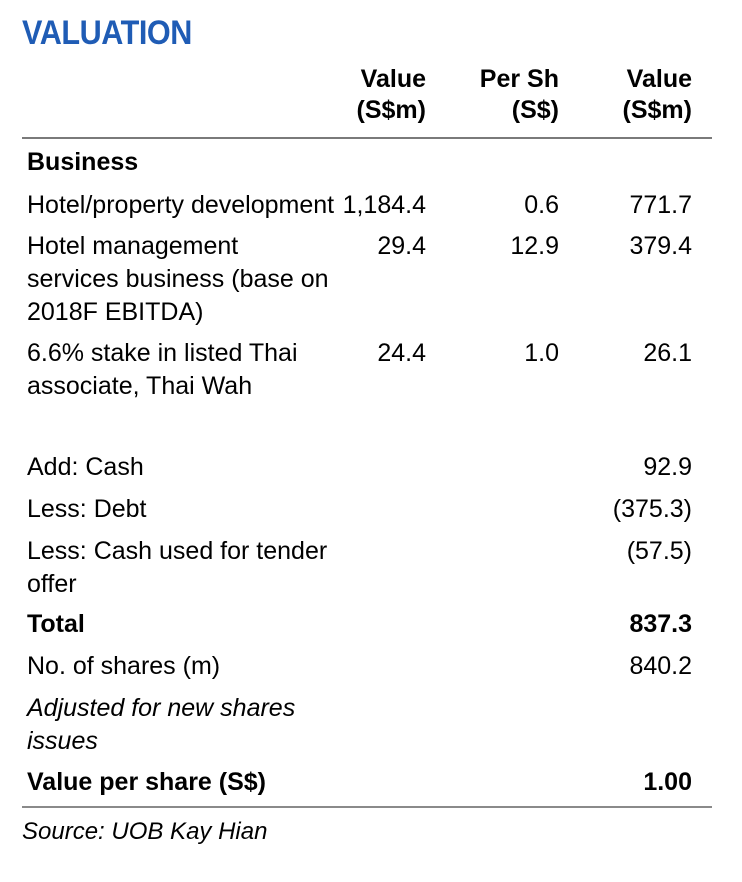 The image size is (742, 882). I want to click on row-label: Value per share (S$), so click(147, 782).